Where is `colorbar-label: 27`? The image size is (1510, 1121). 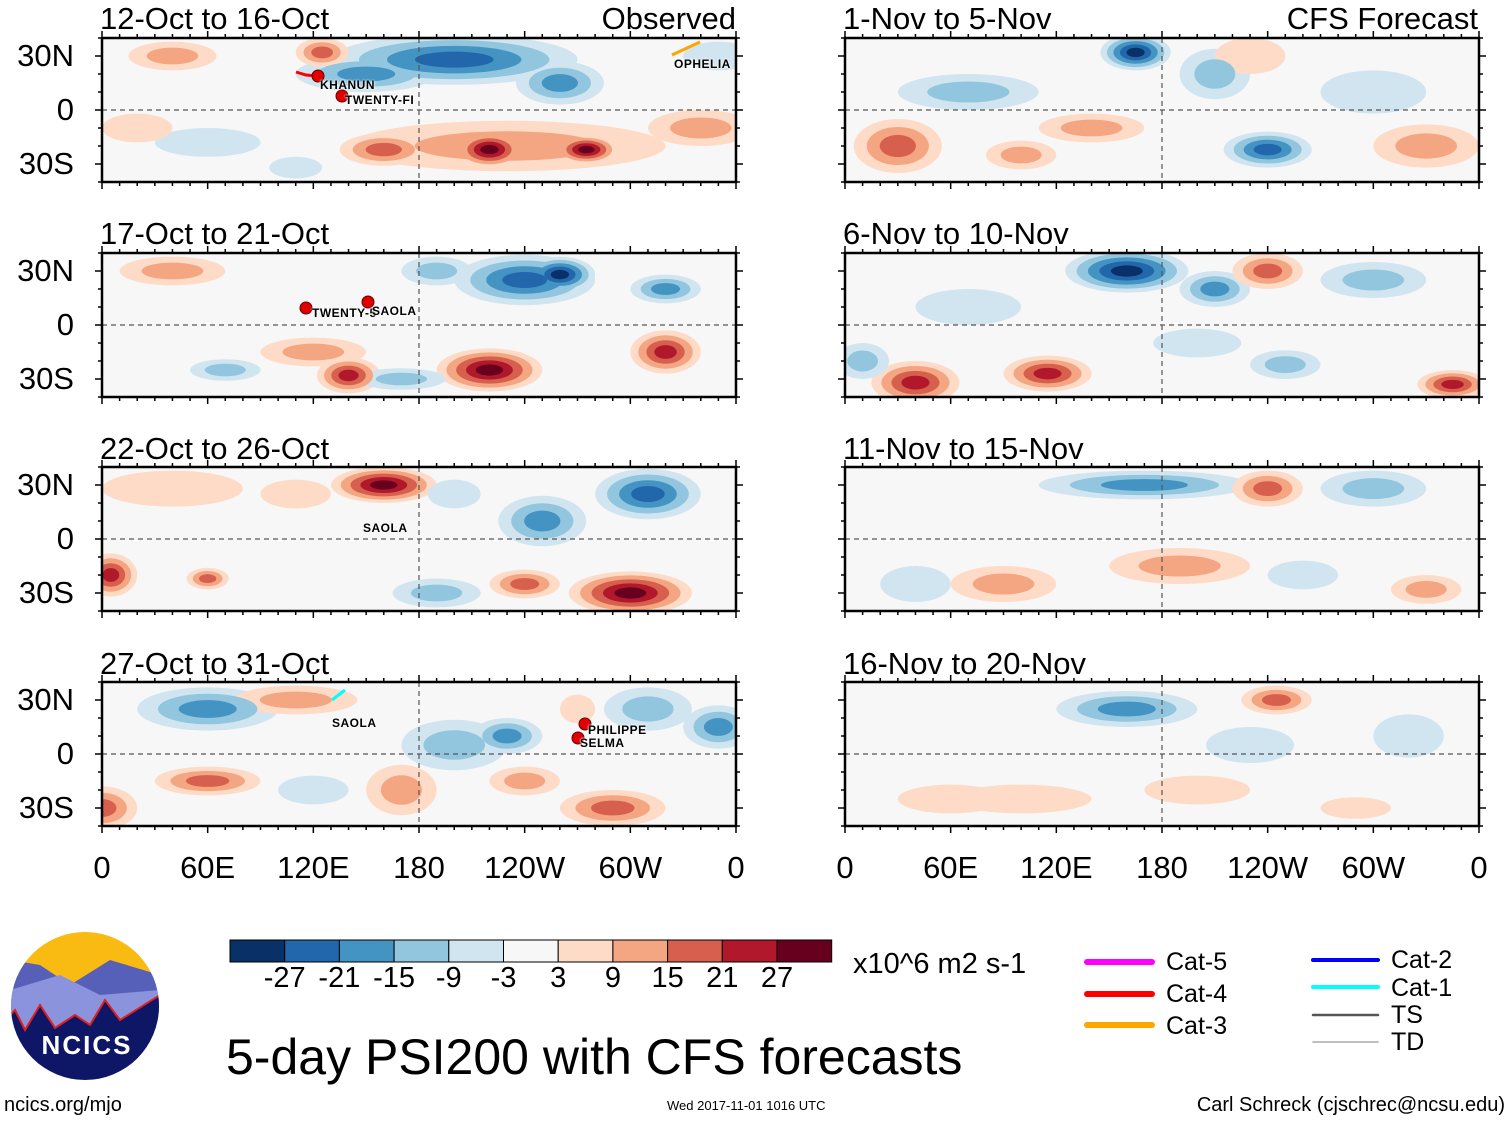
colorbar-label: 27 is located at coordinates (777, 978).